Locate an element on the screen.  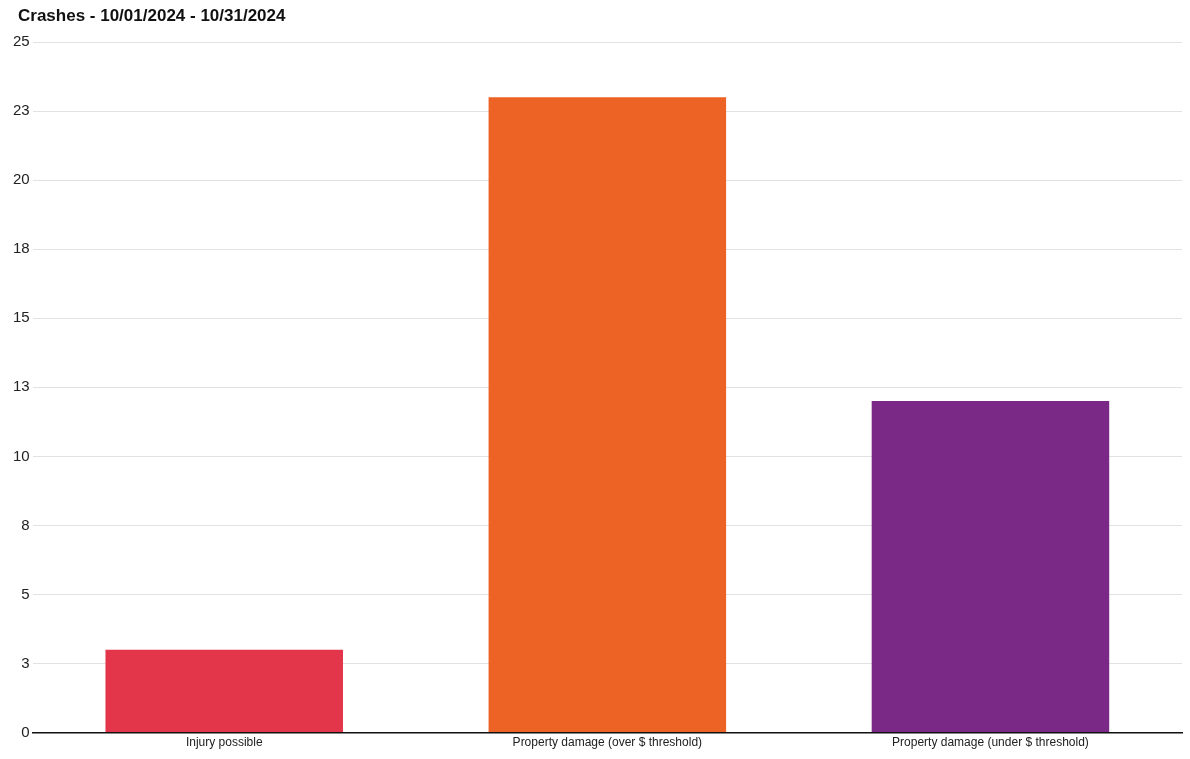
y-tick-label: 13 is located at coordinates (21, 386).